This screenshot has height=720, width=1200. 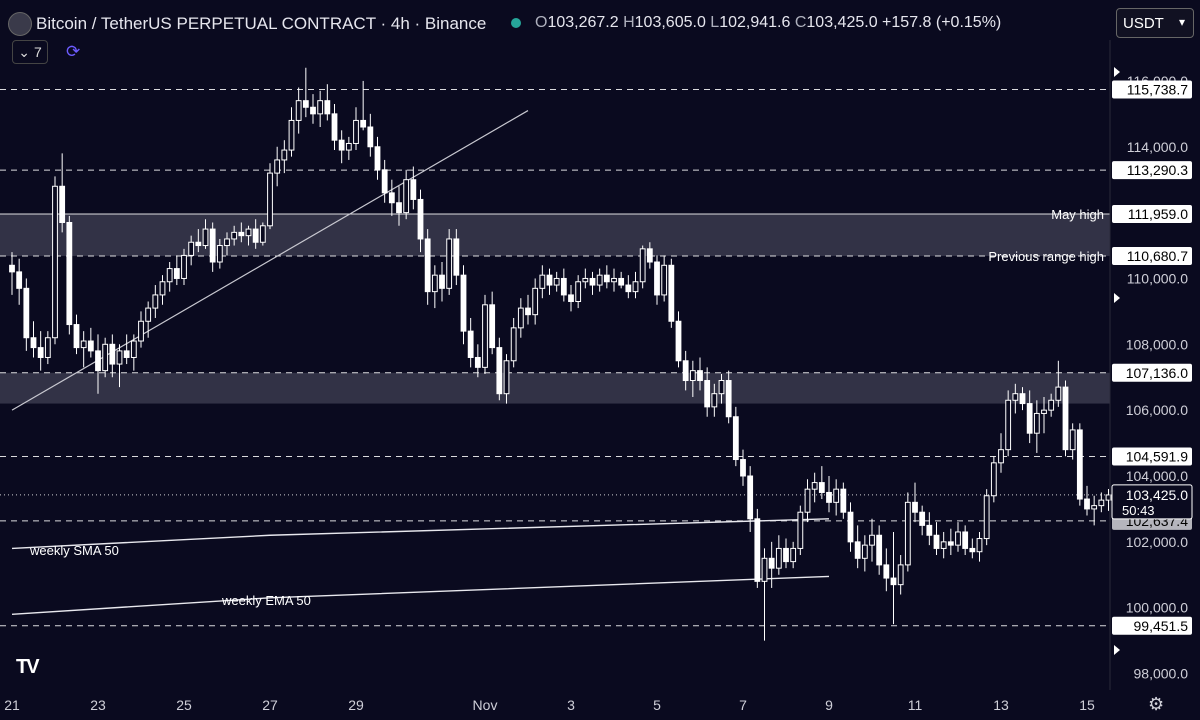 I want to click on sma-line, so click(x=420, y=534).